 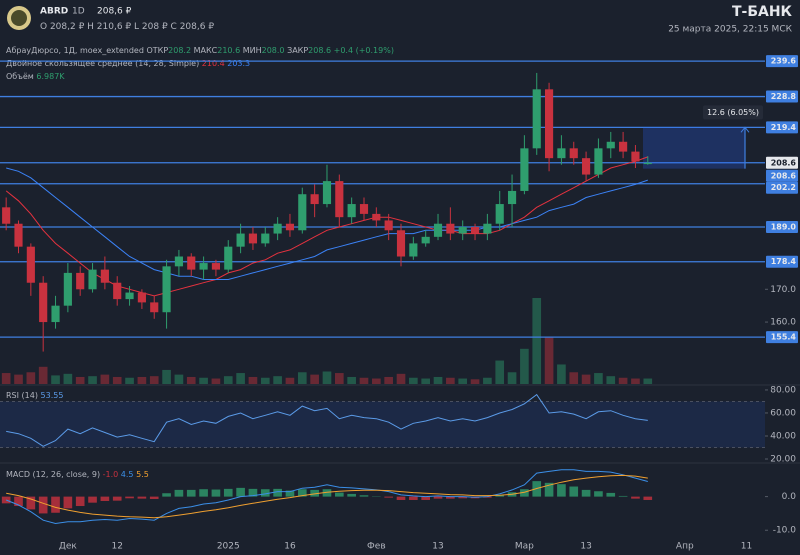 What do you see at coordinates (116, 547) in the screenshot?
I see `x-tick-label: 12` at bounding box center [116, 547].